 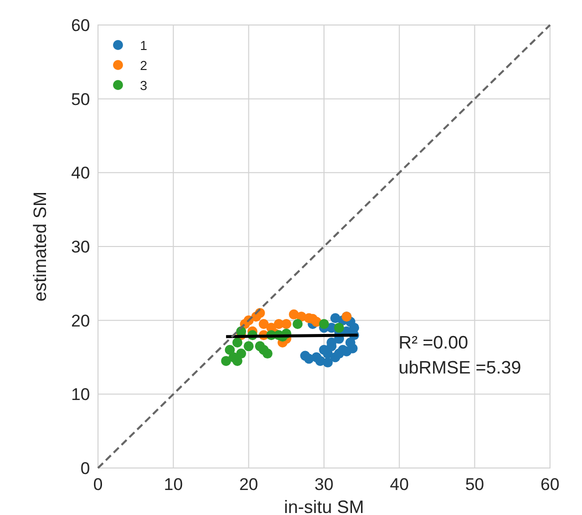 I want to click on y-tick-label: 60, so click(x=80, y=25).